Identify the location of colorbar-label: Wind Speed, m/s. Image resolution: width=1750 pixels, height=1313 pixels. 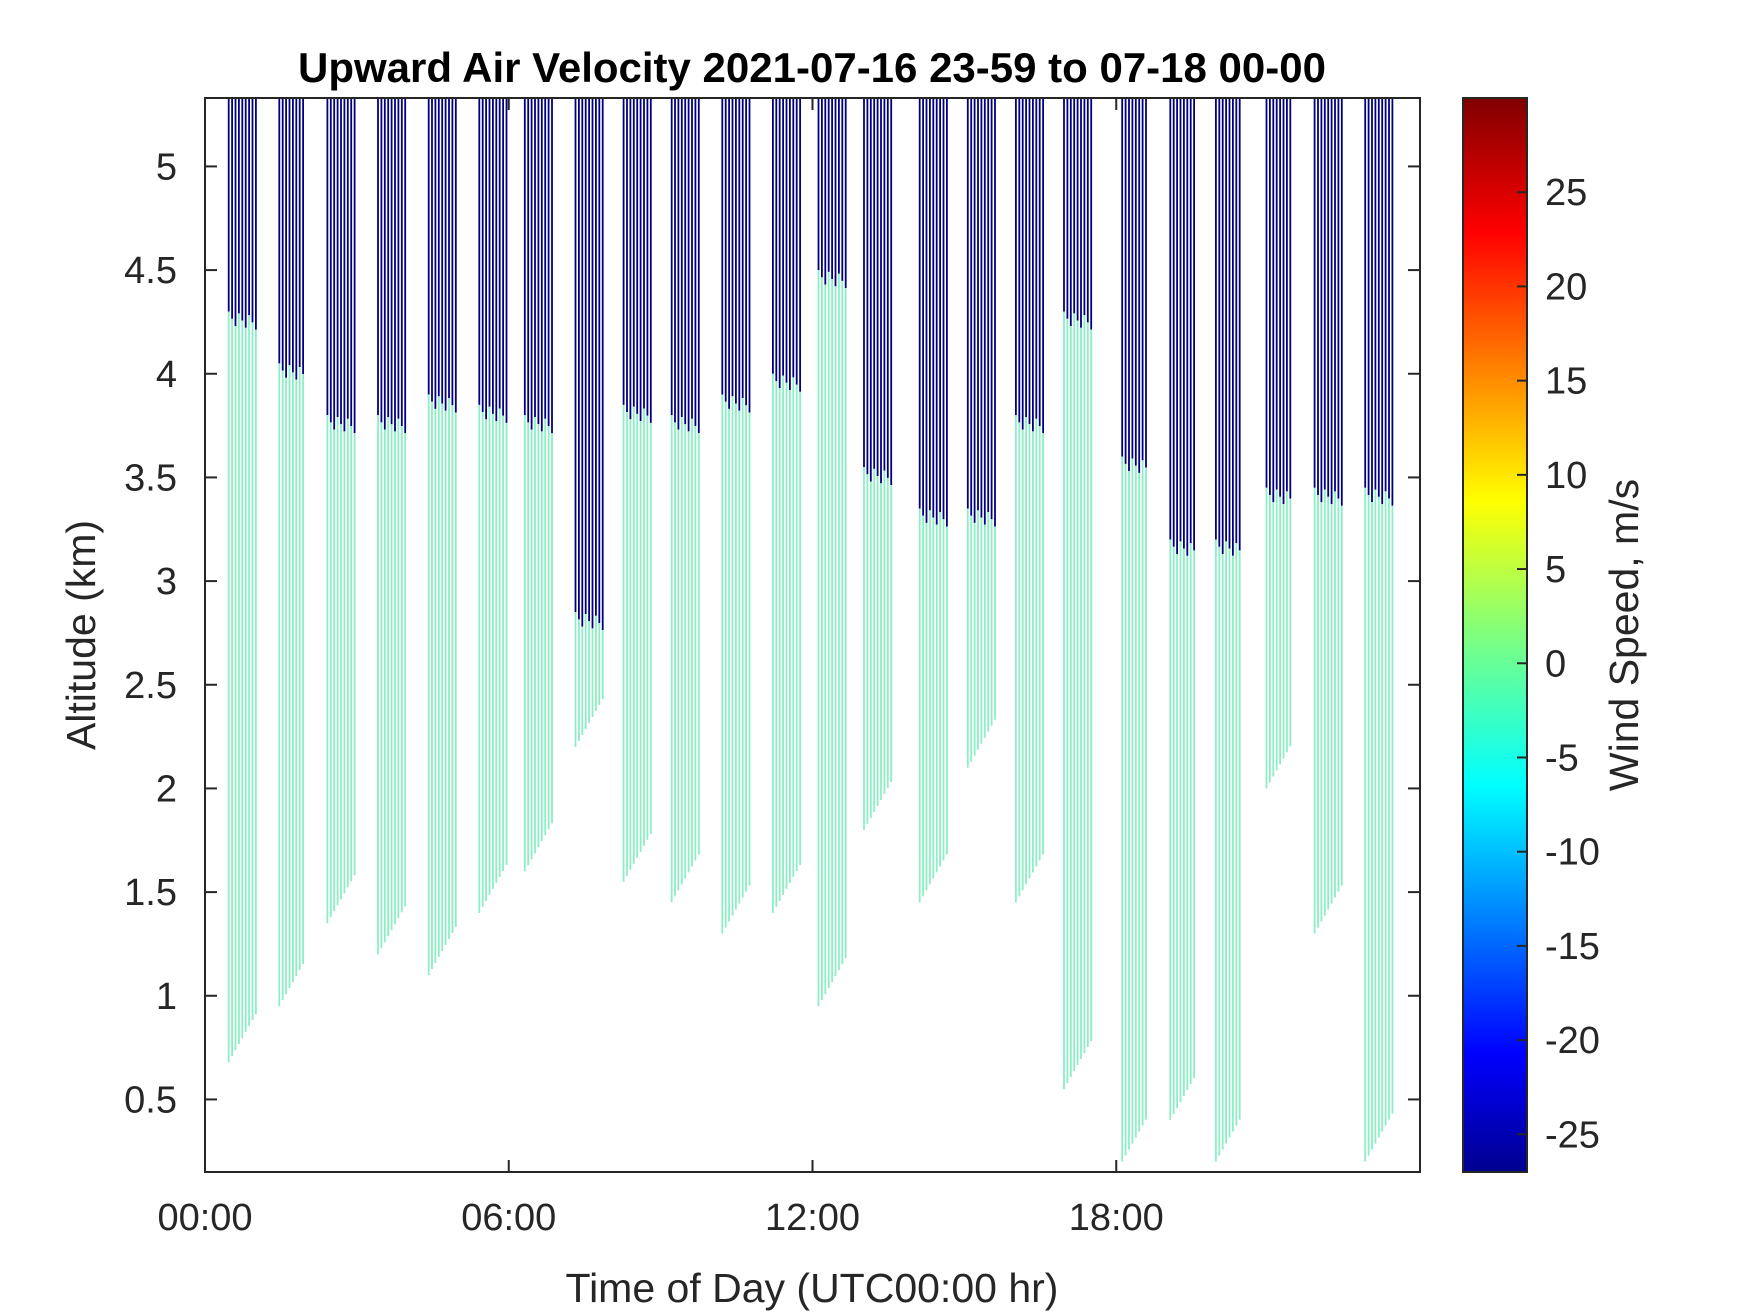
(1624, 635).